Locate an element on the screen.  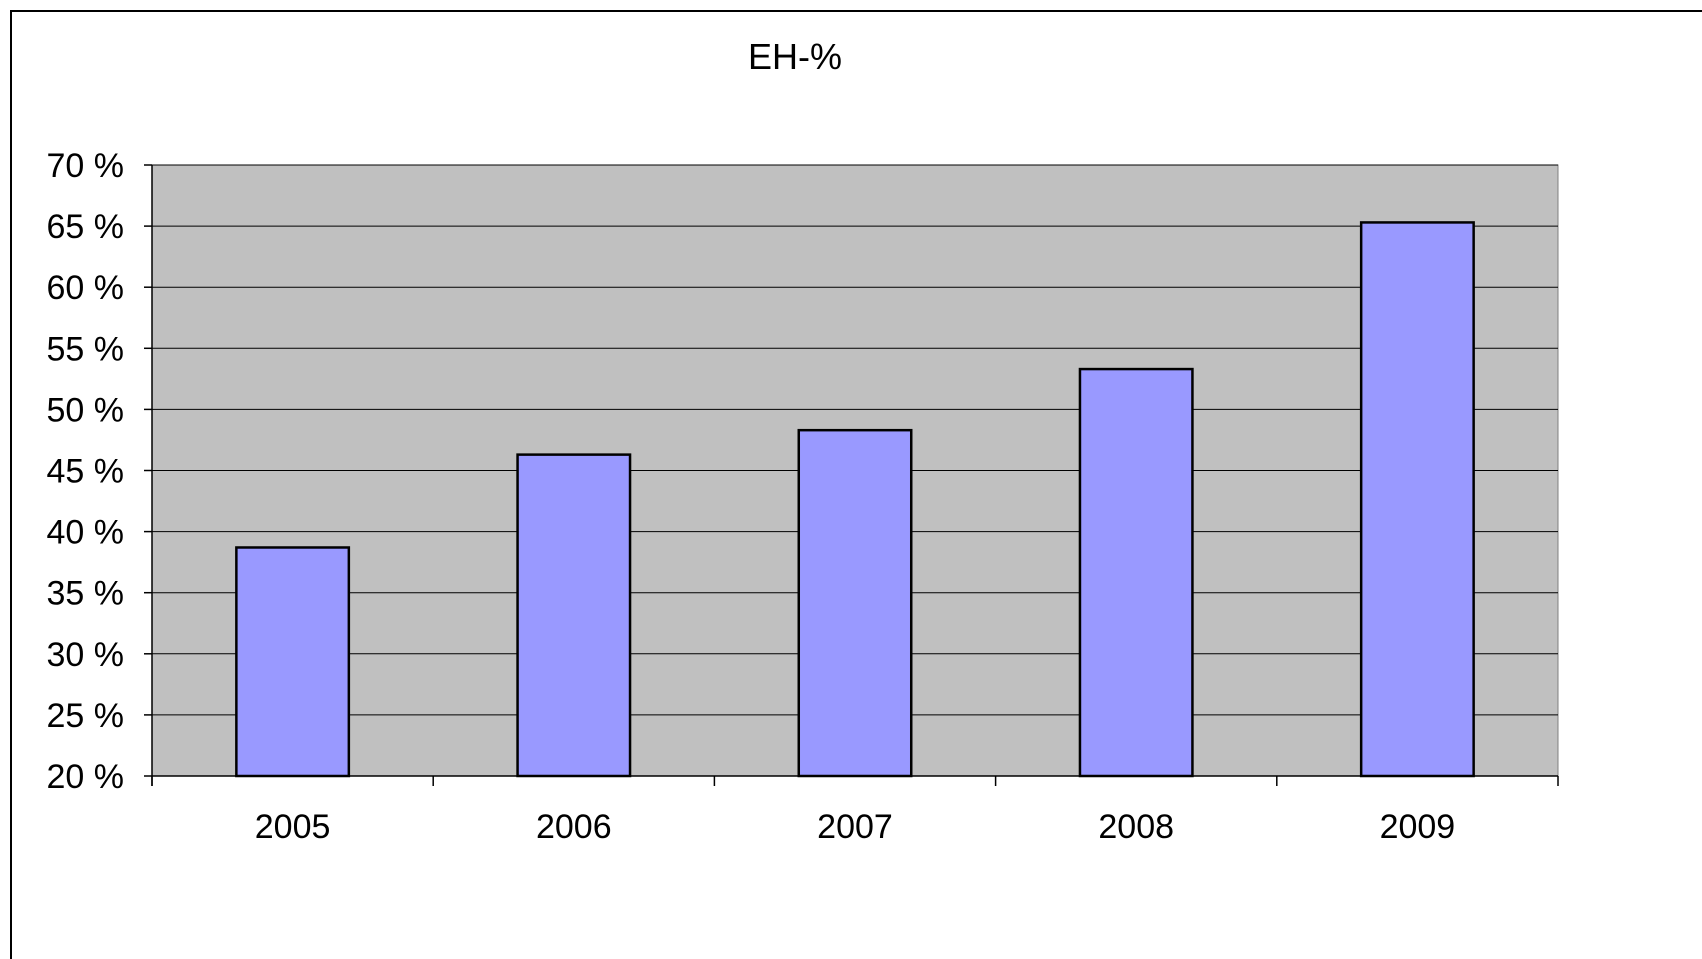
bar-2005 is located at coordinates (293, 662).